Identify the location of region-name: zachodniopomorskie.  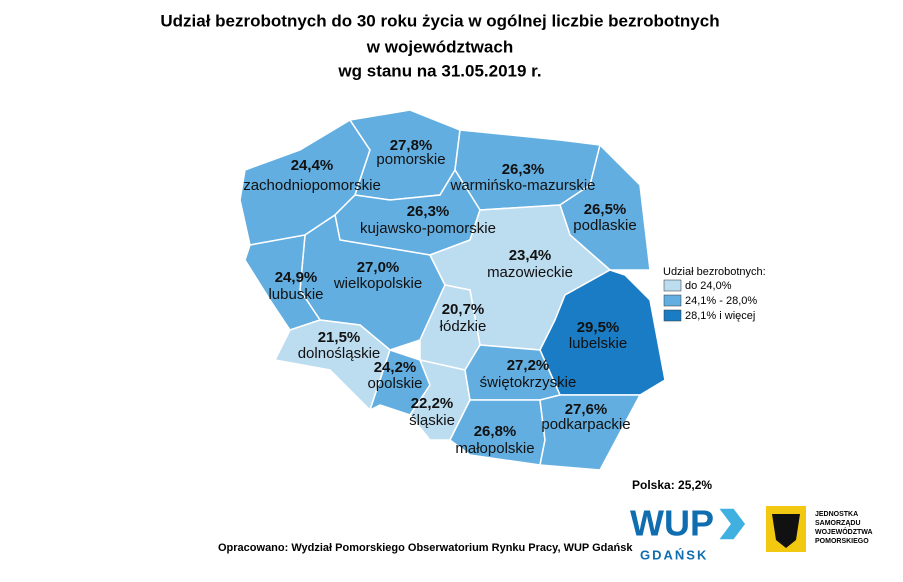
(312, 185).